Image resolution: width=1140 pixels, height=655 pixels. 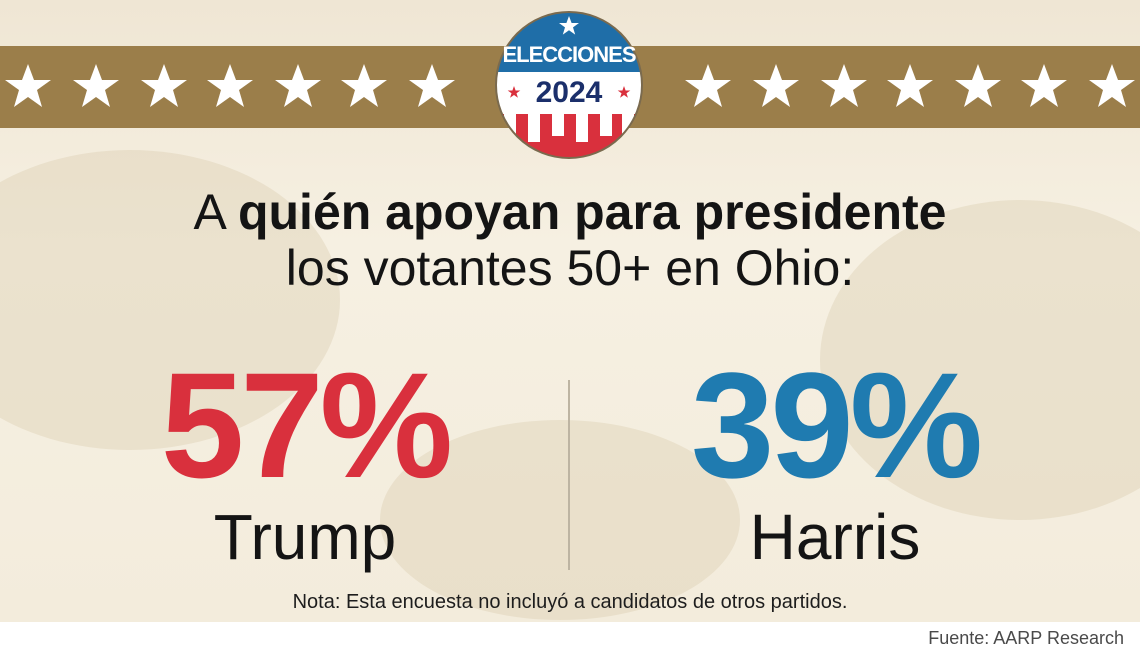 What do you see at coordinates (836, 425) in the screenshot?
I see `harris-percent: 39%` at bounding box center [836, 425].